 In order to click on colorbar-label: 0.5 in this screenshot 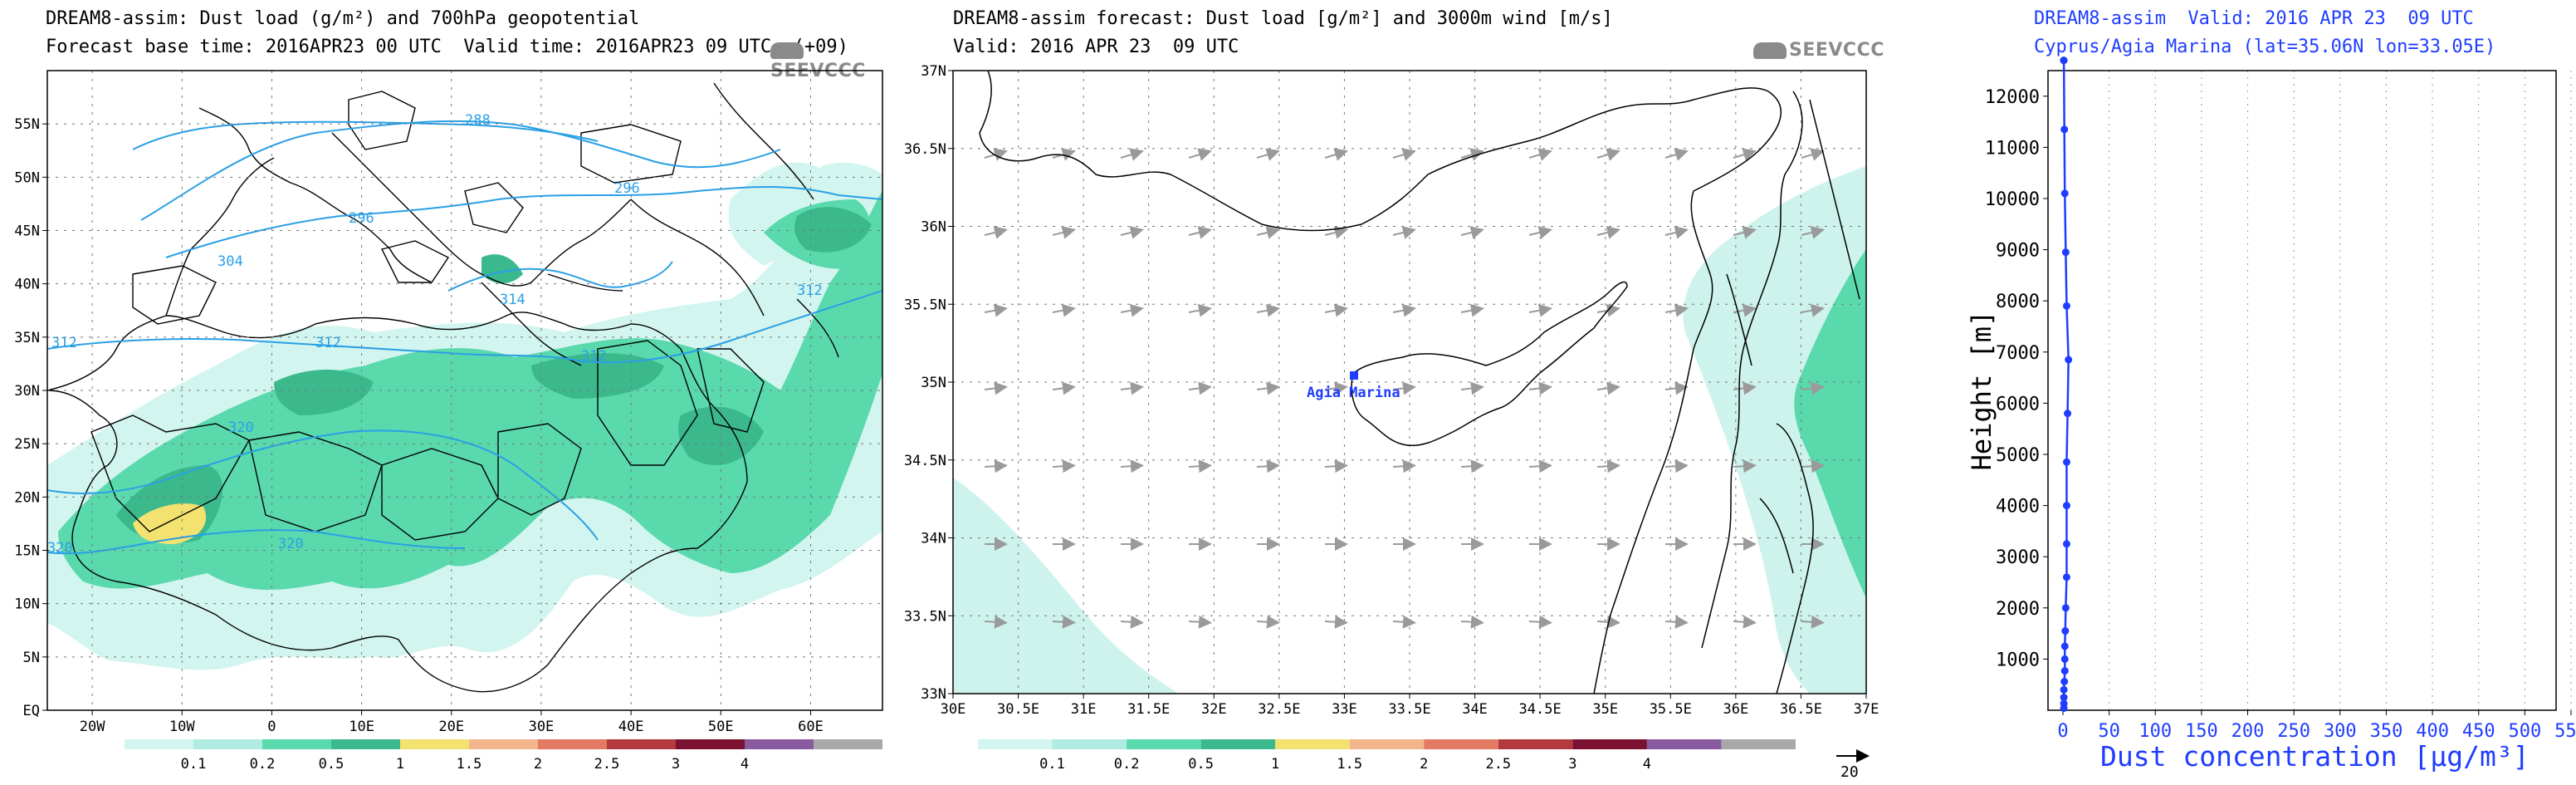, I will do `click(332, 764)`.